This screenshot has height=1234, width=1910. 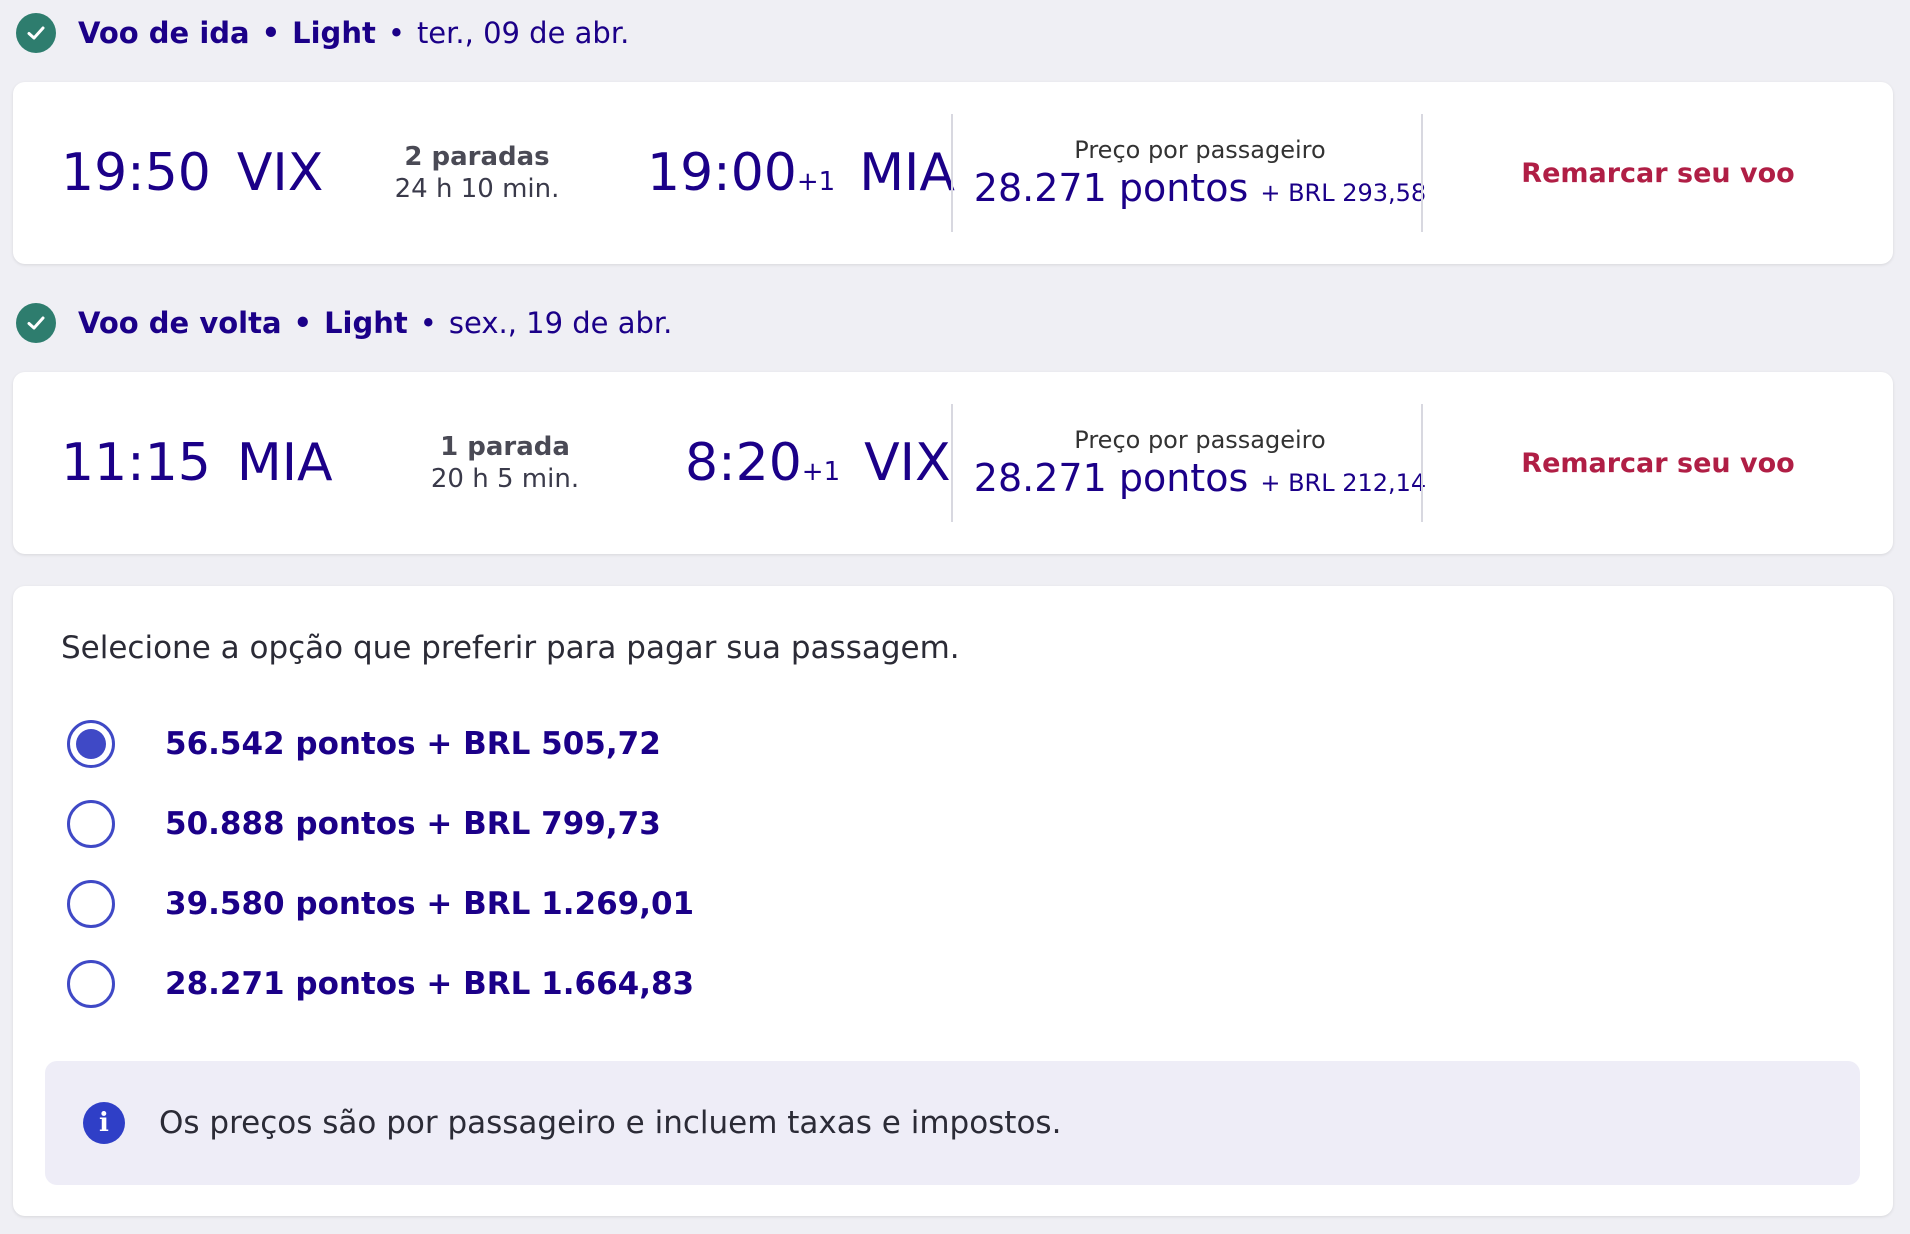 What do you see at coordinates (284, 463) in the screenshot?
I see `departure-airport: MIA` at bounding box center [284, 463].